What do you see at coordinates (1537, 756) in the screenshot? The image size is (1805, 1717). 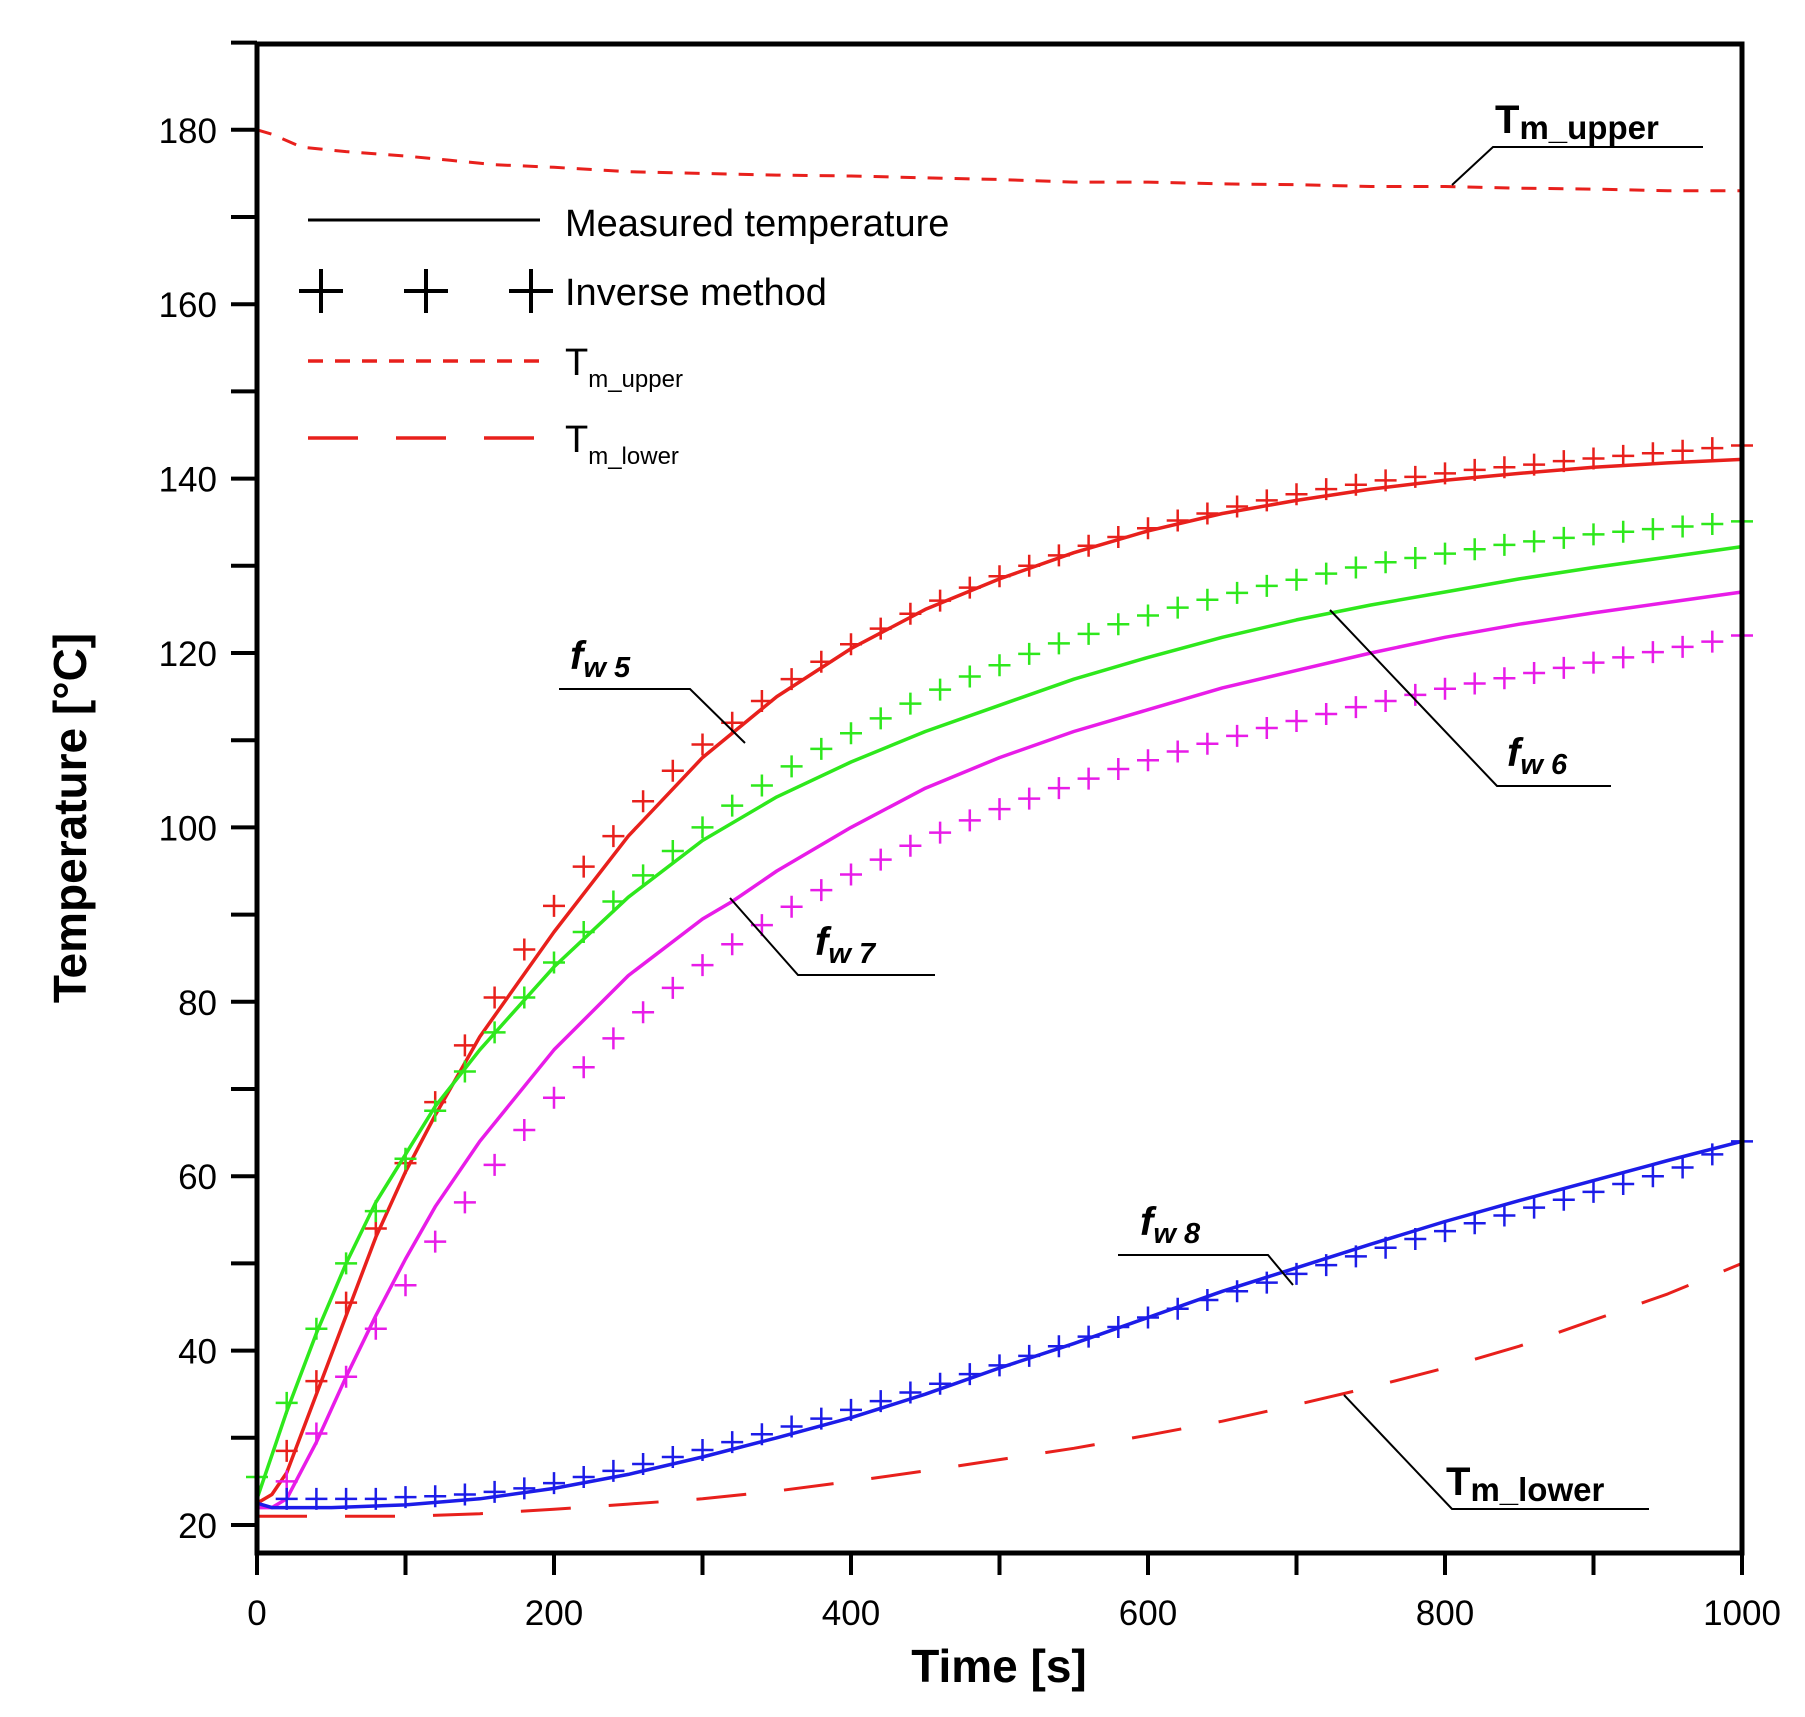 I see `annotation-fw6: fw 6` at bounding box center [1537, 756].